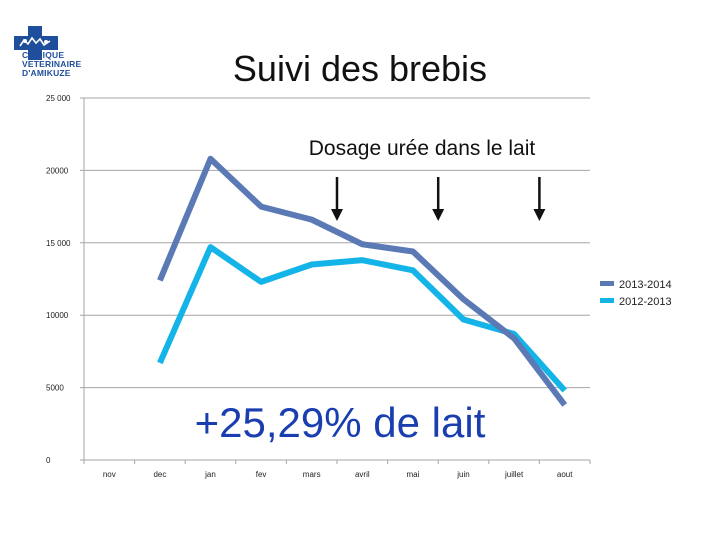  What do you see at coordinates (565, 474) in the screenshot?
I see `x-tick-label: aout` at bounding box center [565, 474].